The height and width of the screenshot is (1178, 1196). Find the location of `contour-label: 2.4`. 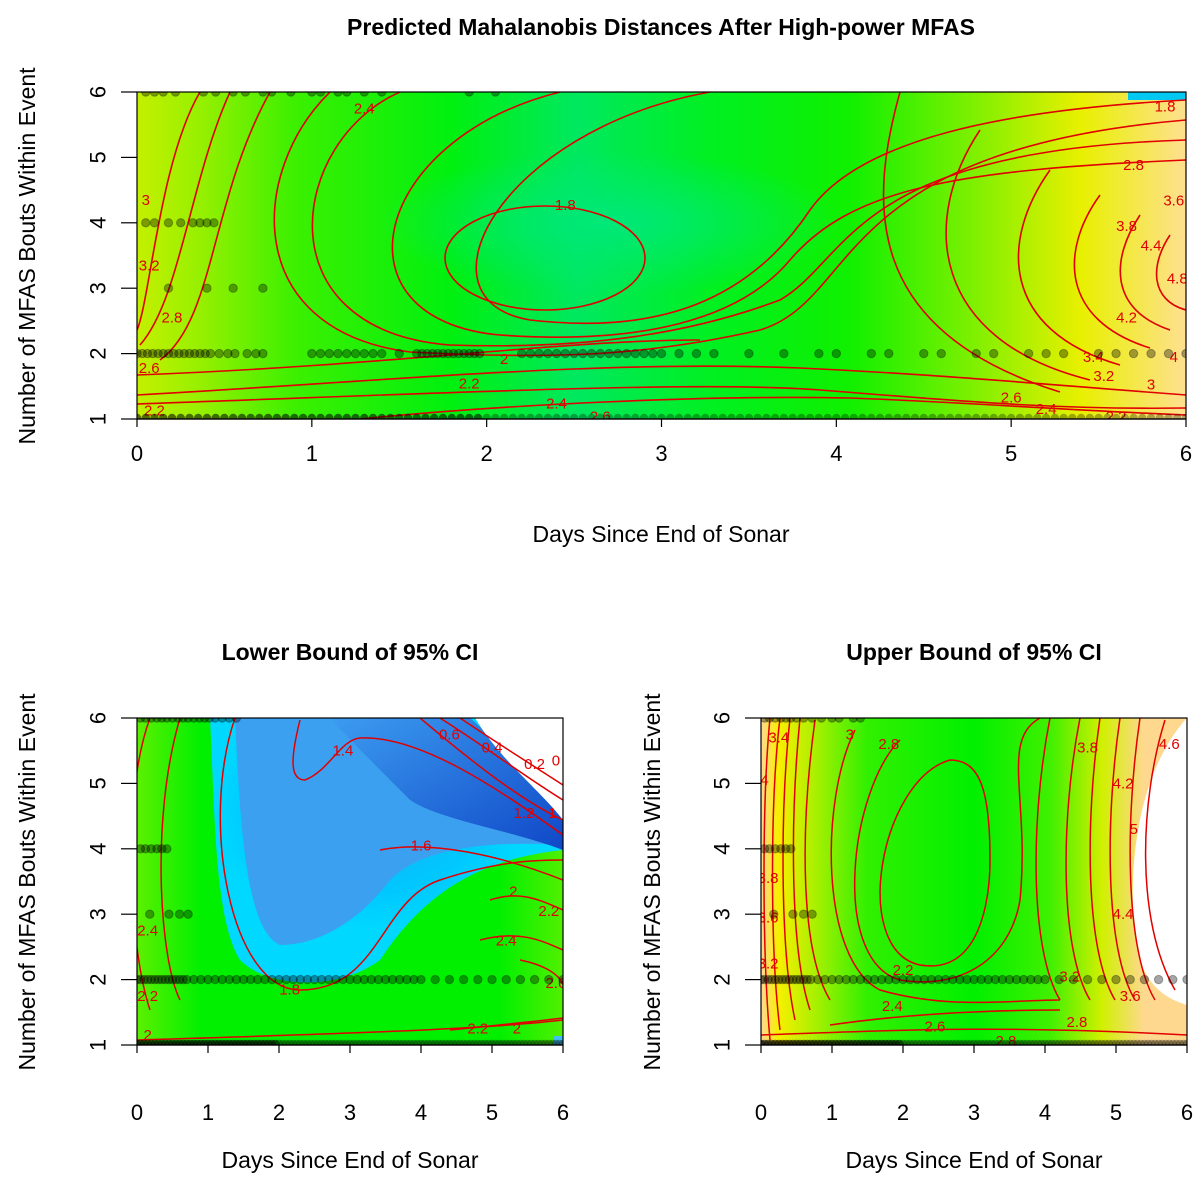

contour-label: 2.4 is located at coordinates (147, 931).